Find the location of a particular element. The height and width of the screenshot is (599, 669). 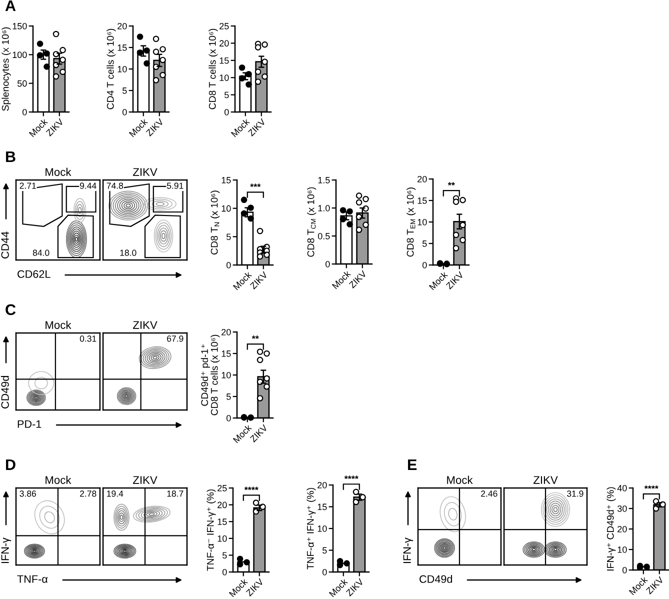

text: 3.86 is located at coordinates (28, 493).